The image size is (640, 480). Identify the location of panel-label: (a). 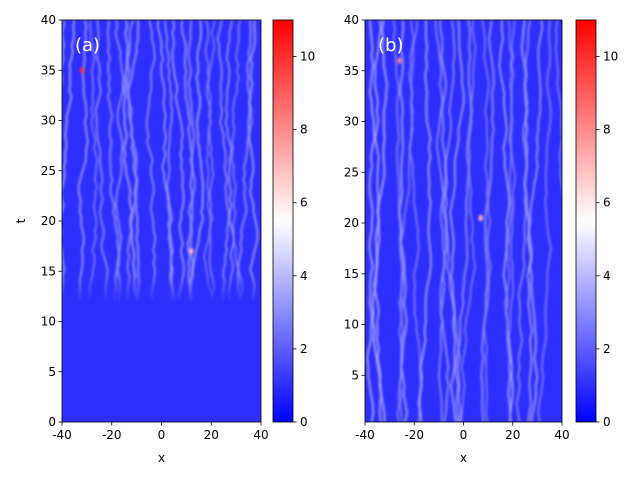
(87, 45).